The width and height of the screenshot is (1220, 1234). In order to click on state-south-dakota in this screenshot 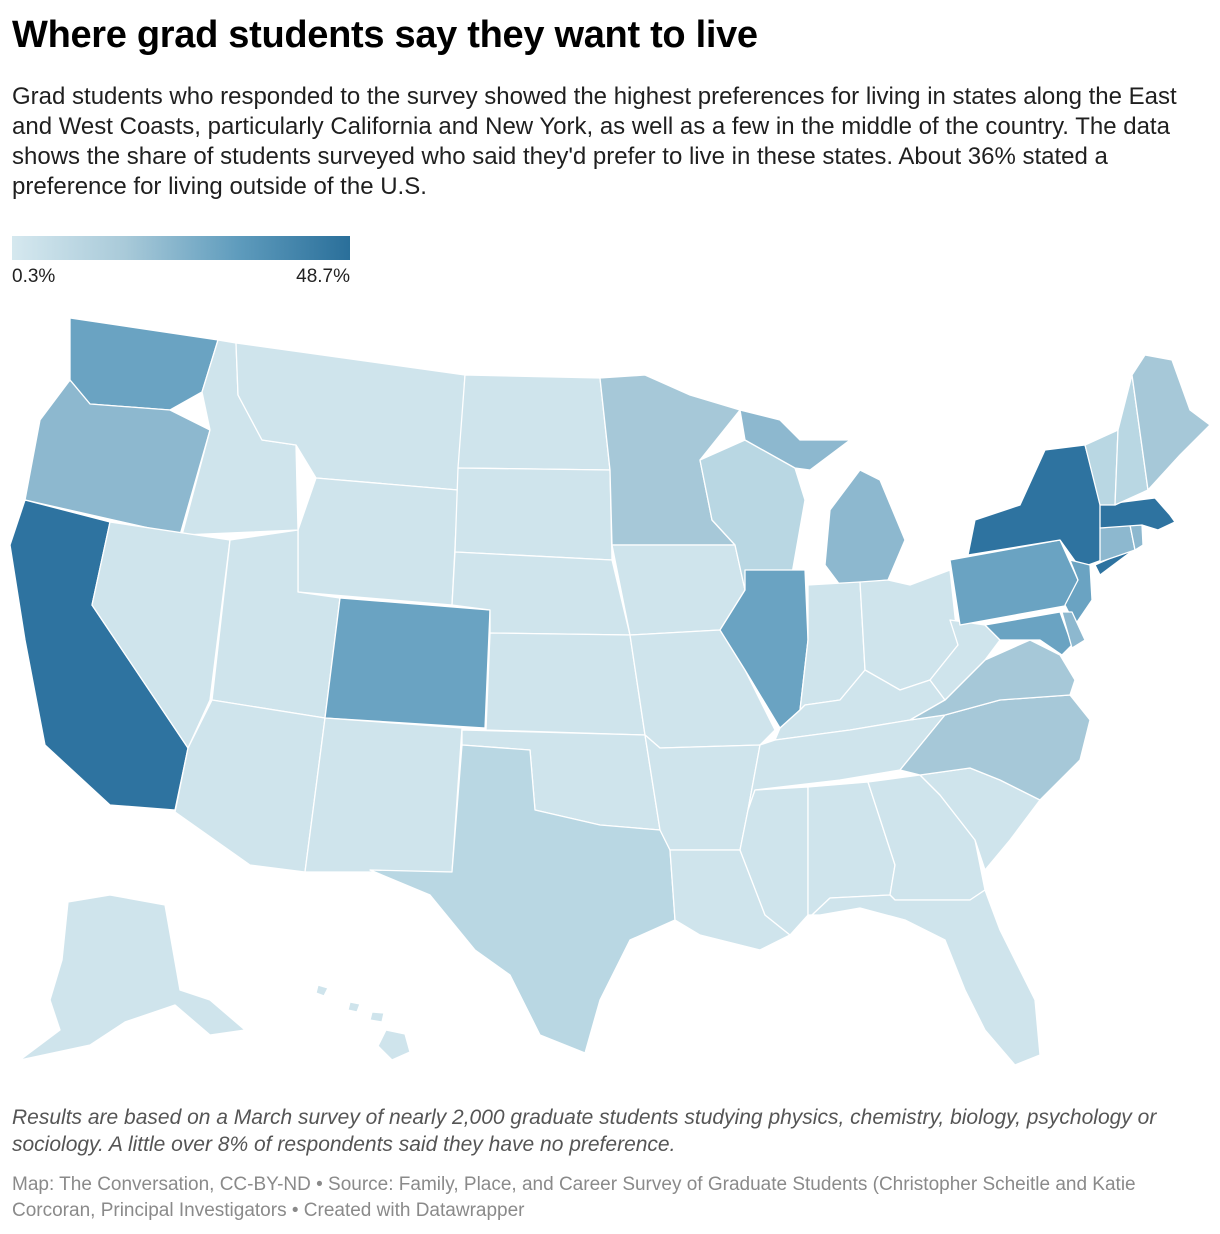, I will do `click(533, 514)`.